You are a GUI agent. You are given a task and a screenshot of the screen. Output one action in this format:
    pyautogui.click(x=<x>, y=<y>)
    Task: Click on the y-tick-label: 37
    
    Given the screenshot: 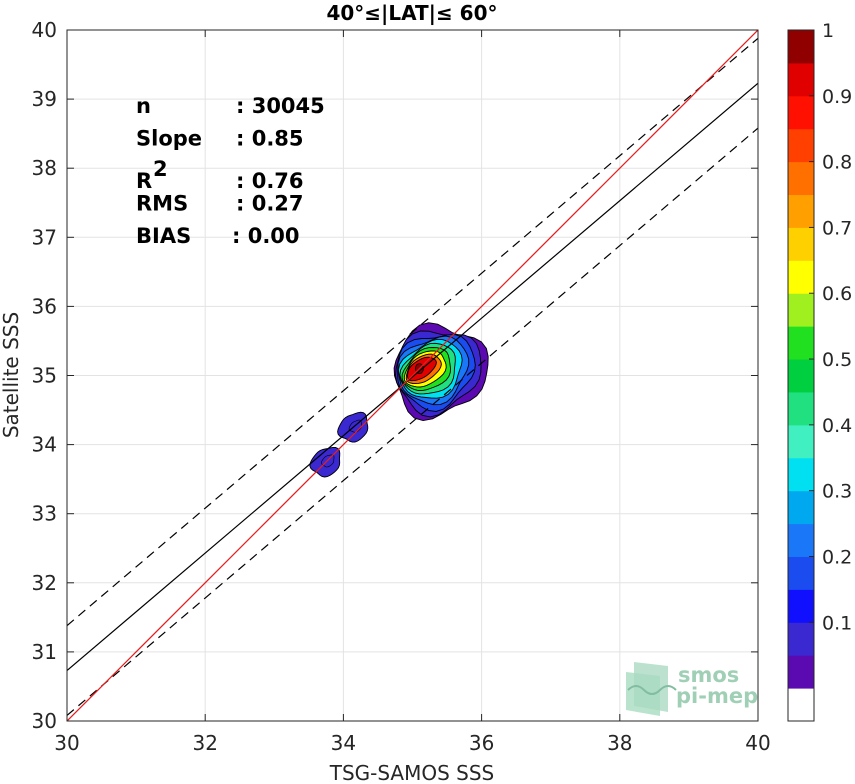 What is the action you would take?
    pyautogui.click(x=44, y=237)
    